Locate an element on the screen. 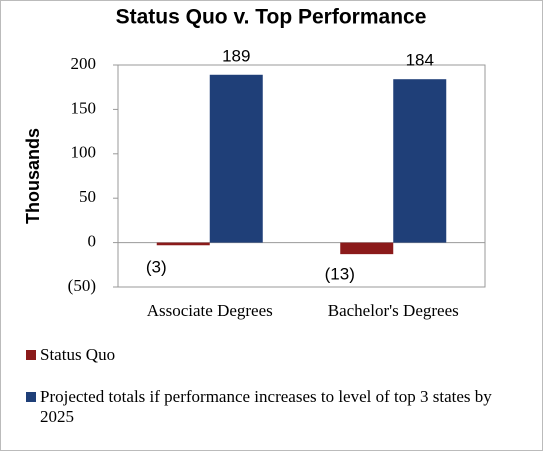  value-label: (13) is located at coordinates (340, 273).